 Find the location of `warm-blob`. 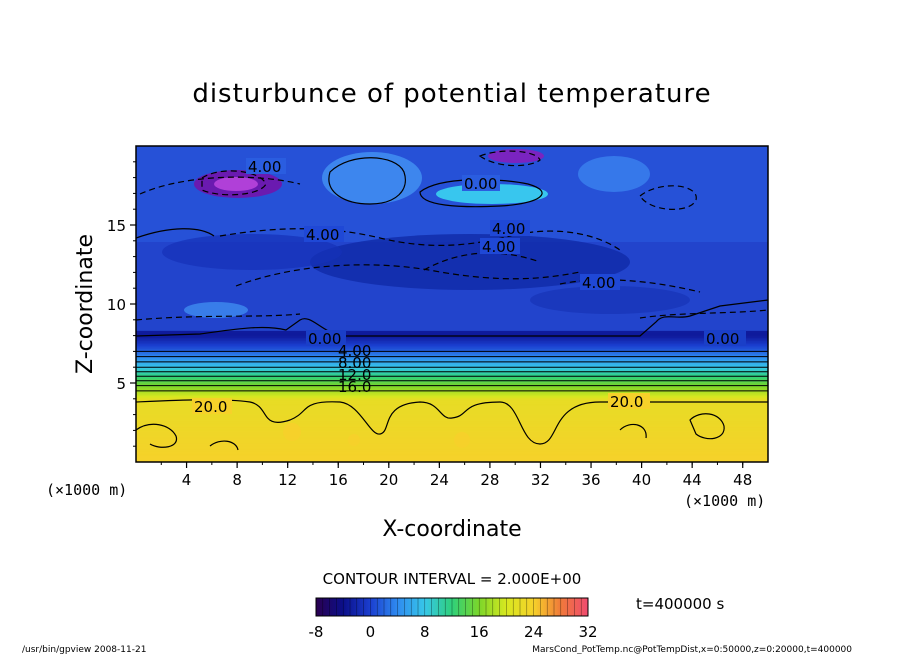

warm-blob is located at coordinates (216, 310).